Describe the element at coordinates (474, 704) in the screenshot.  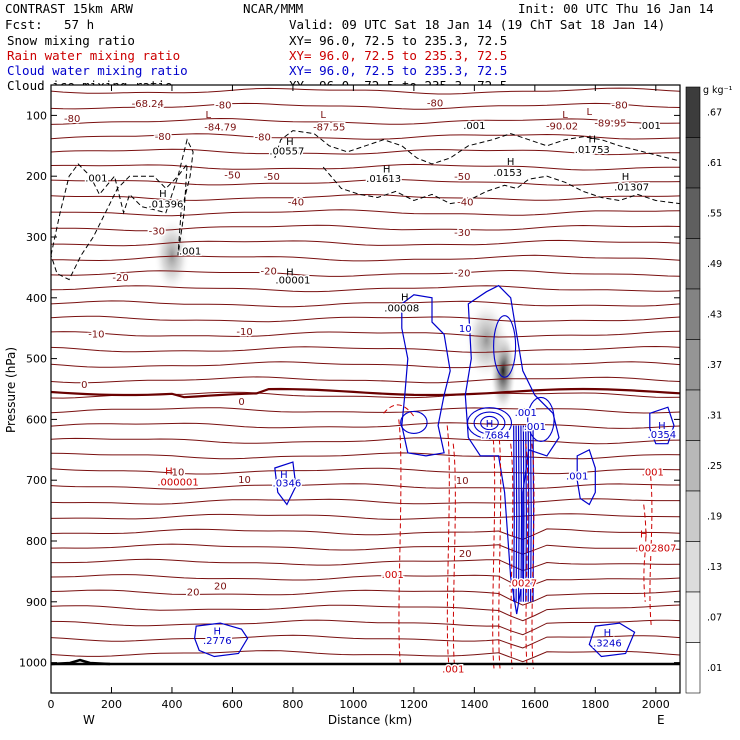
I see `x-tick-label: 1400` at that location.